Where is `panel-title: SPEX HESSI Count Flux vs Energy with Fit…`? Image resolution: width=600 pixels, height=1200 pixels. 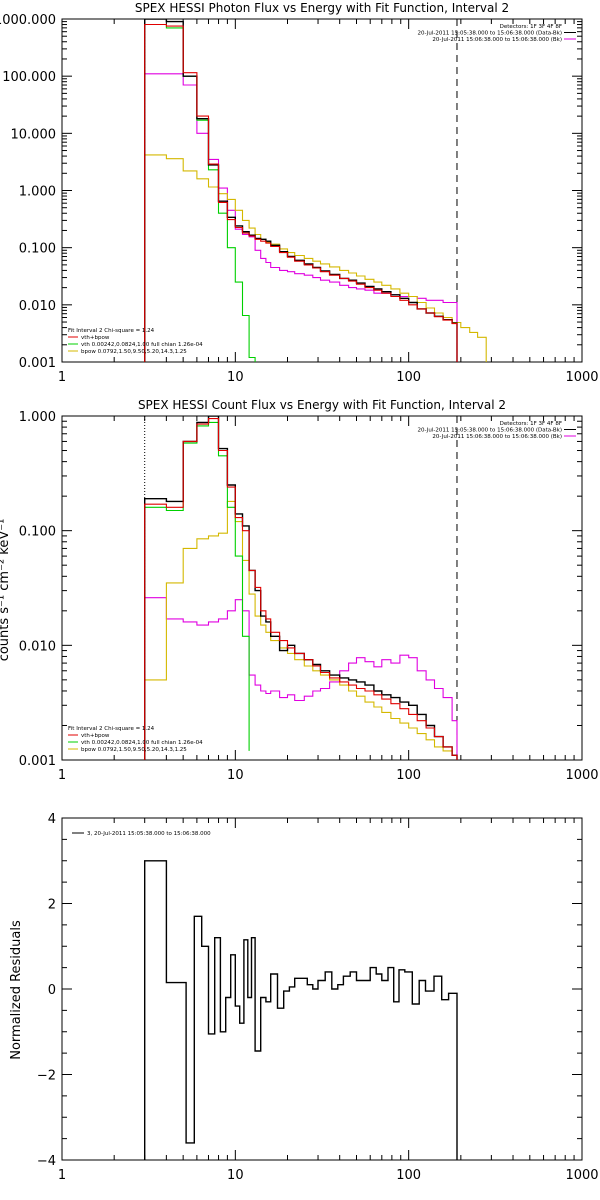 panel-title: SPEX HESSI Count Flux vs Energy with Fit… is located at coordinates (322, 405).